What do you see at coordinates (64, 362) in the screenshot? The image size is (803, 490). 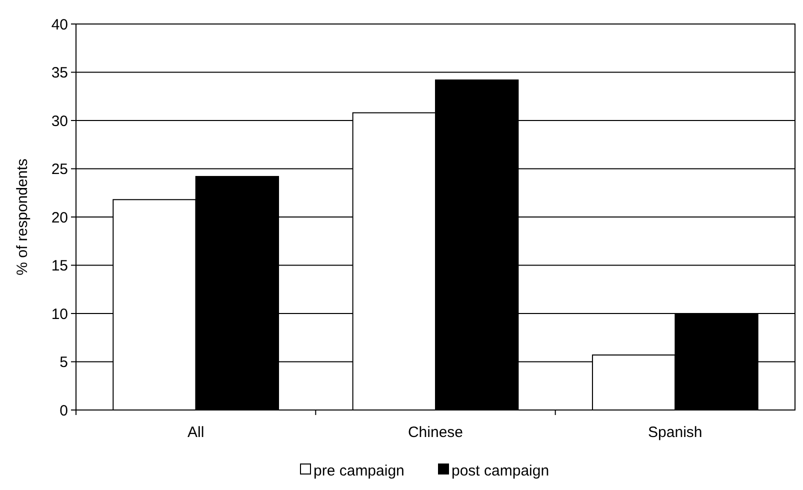 I see `y-tick-label: 5` at bounding box center [64, 362].